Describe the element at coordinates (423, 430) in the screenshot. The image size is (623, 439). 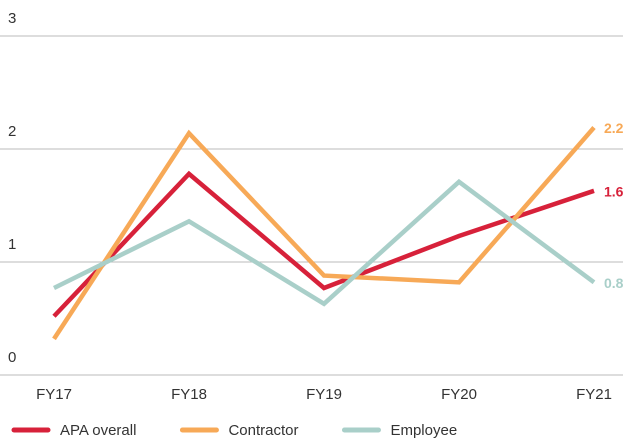
I see `legend-label: Employee` at that location.